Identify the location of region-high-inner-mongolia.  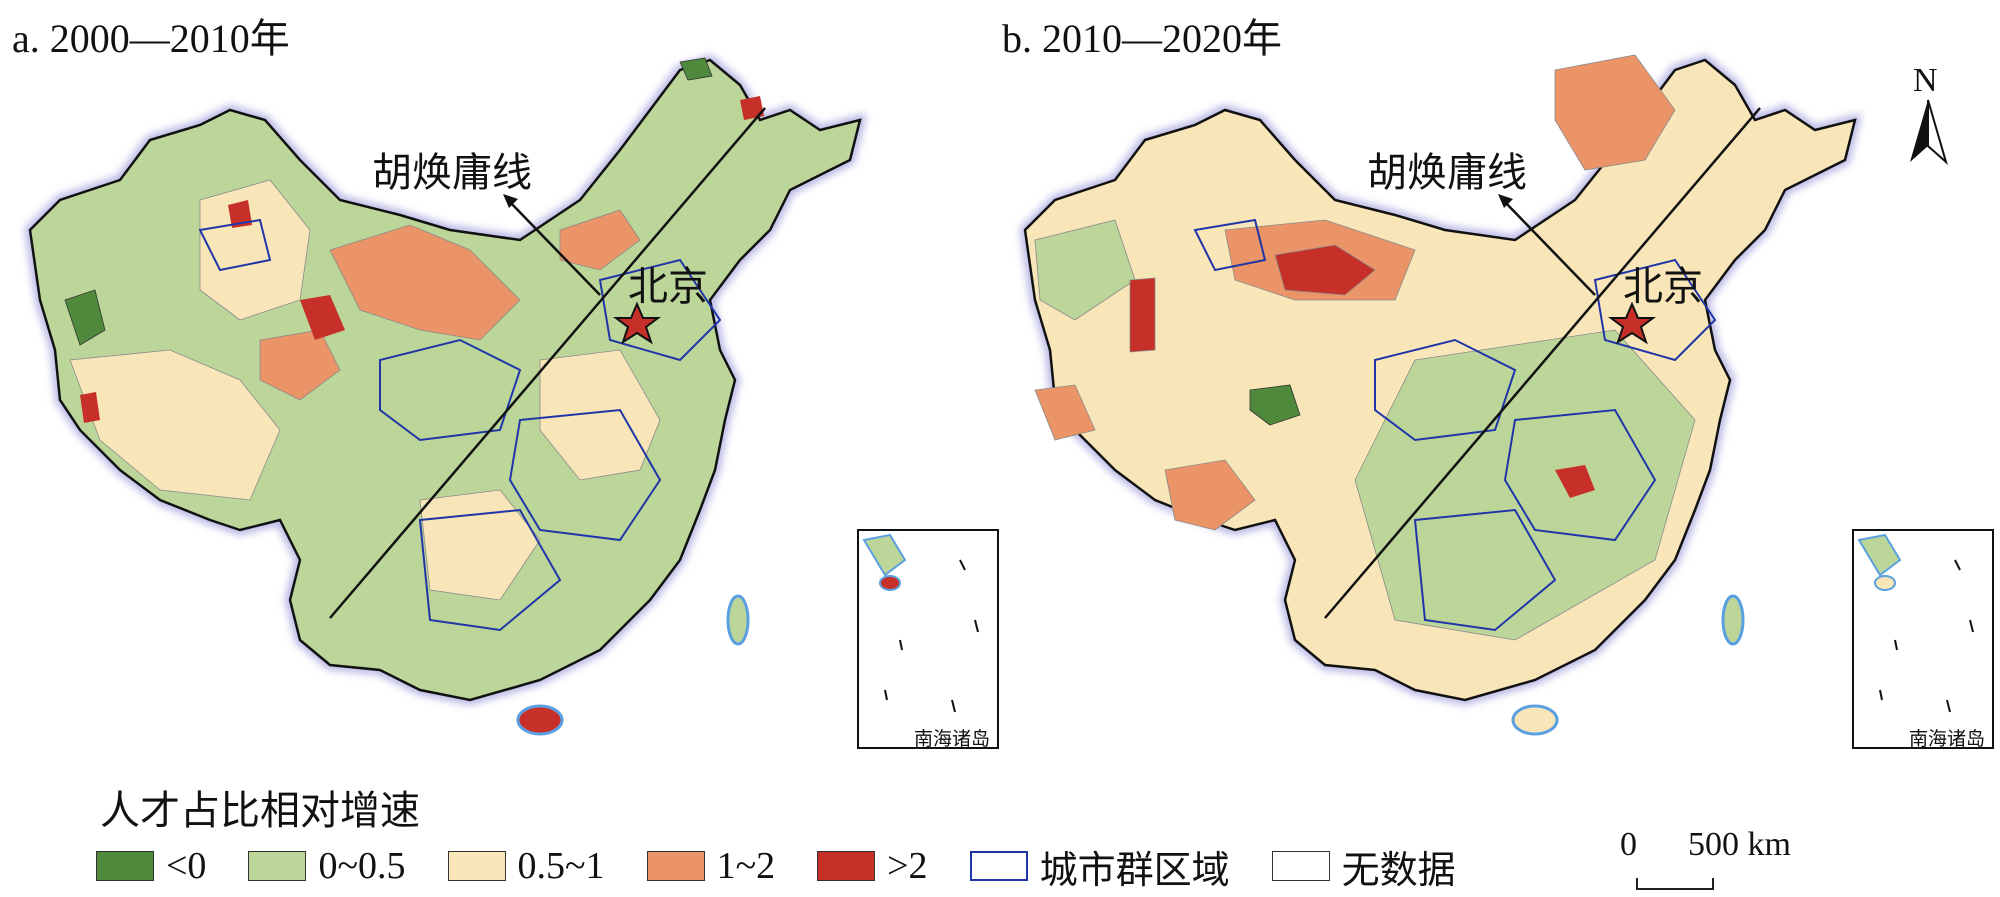
(425, 282).